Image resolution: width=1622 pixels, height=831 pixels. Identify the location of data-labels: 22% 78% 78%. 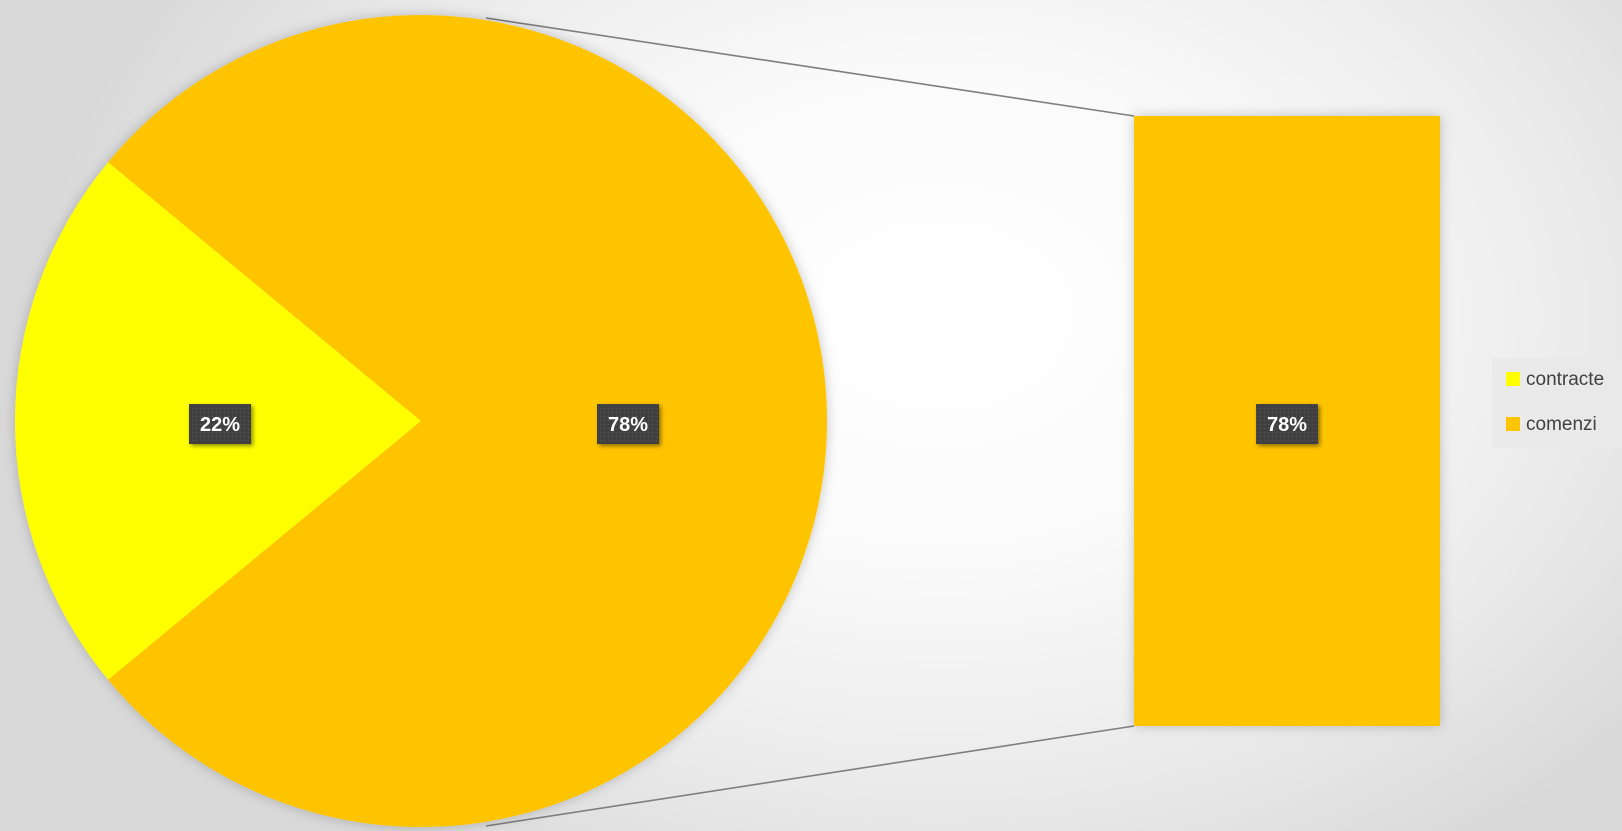
(753, 424).